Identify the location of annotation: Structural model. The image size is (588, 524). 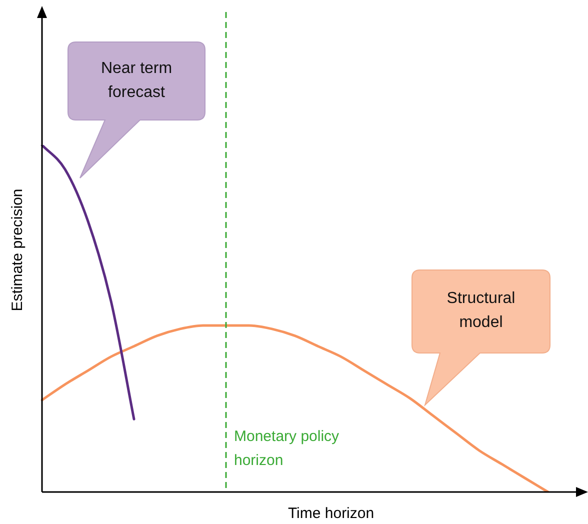
(481, 311).